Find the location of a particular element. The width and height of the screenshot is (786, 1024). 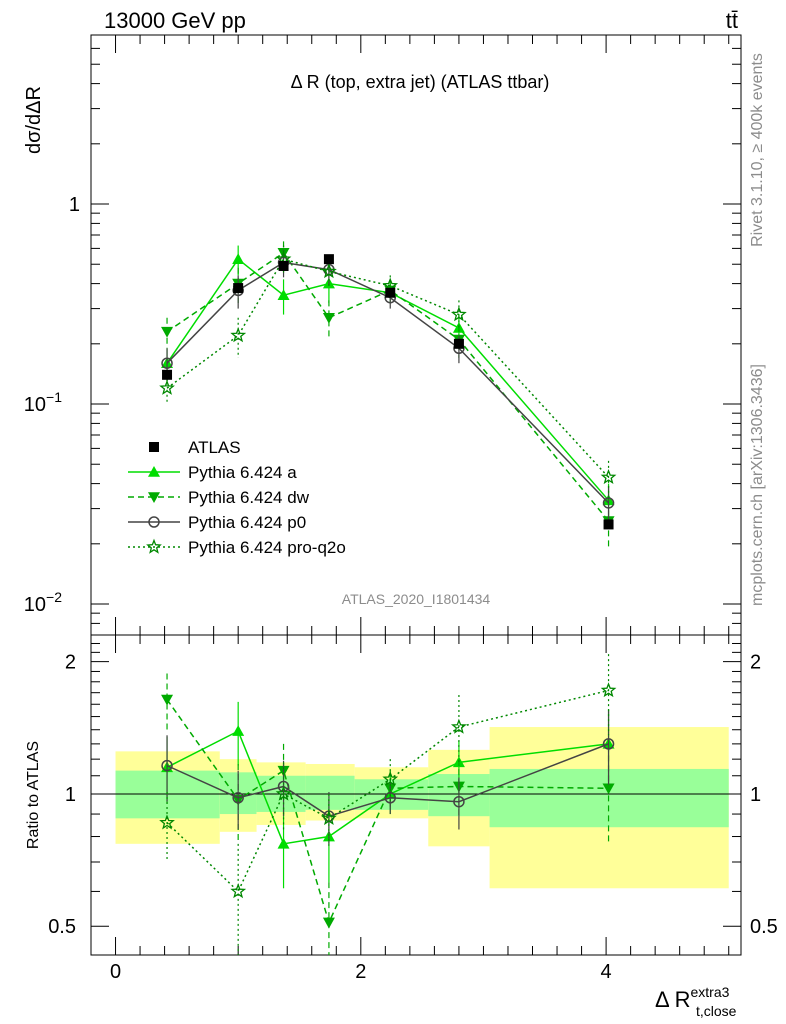

analysis-id: ATLAS_2020_I1801434 is located at coordinates (416, 599).